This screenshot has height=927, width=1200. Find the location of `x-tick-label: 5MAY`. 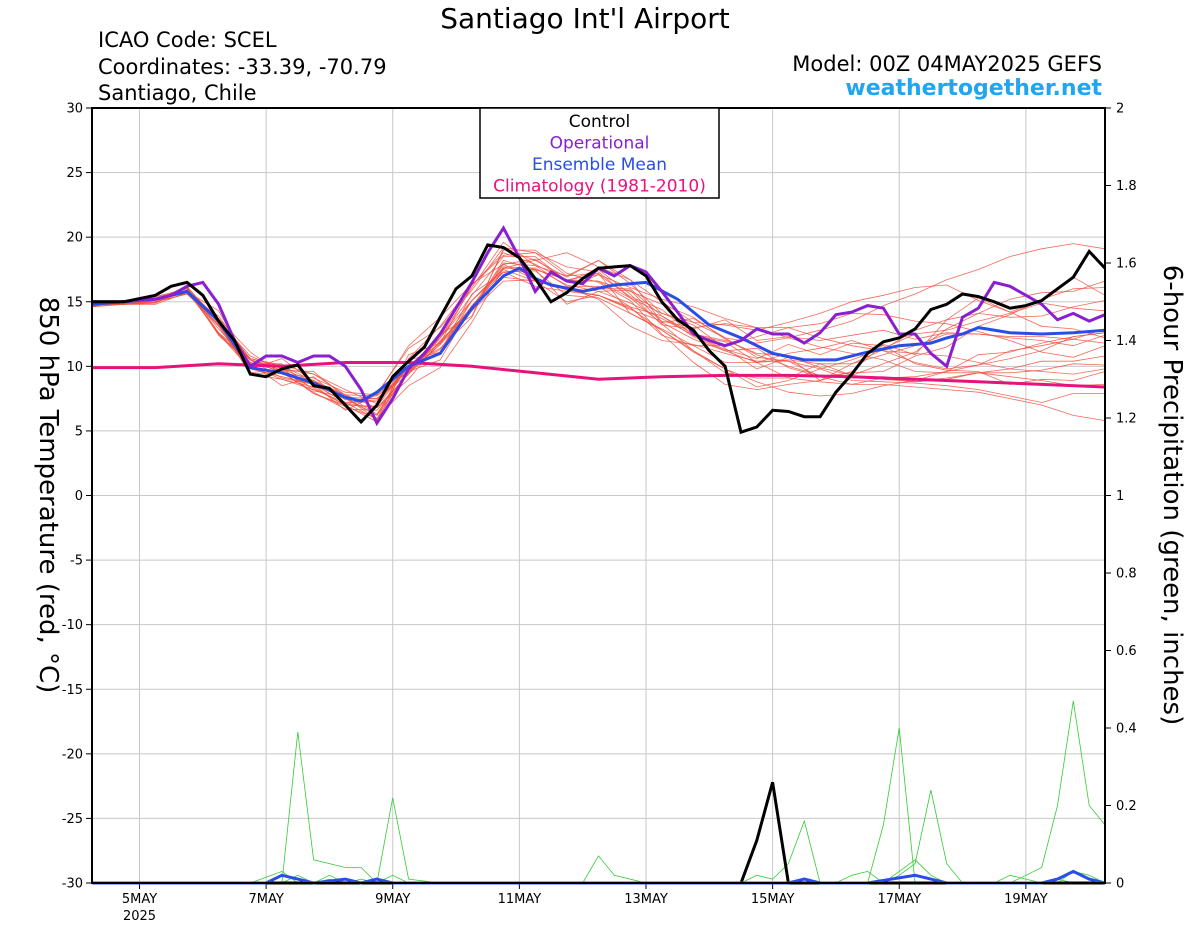

x-tick-label: 5MAY is located at coordinates (139, 899).